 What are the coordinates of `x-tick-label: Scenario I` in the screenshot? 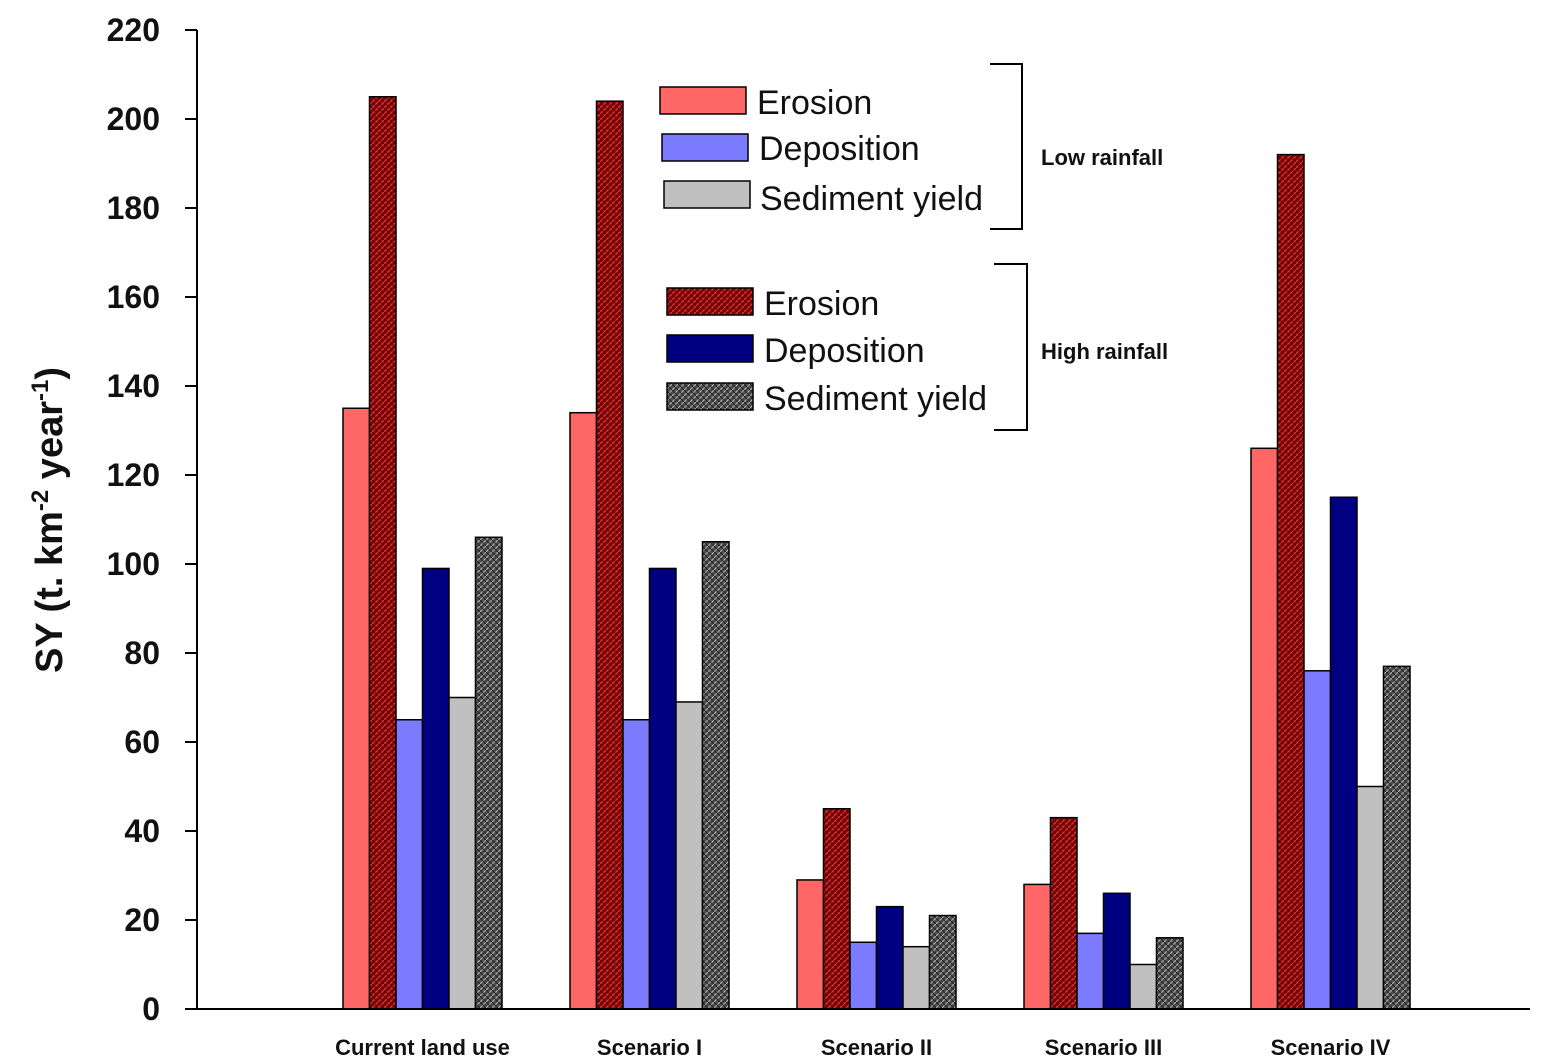 It's located at (649, 1047).